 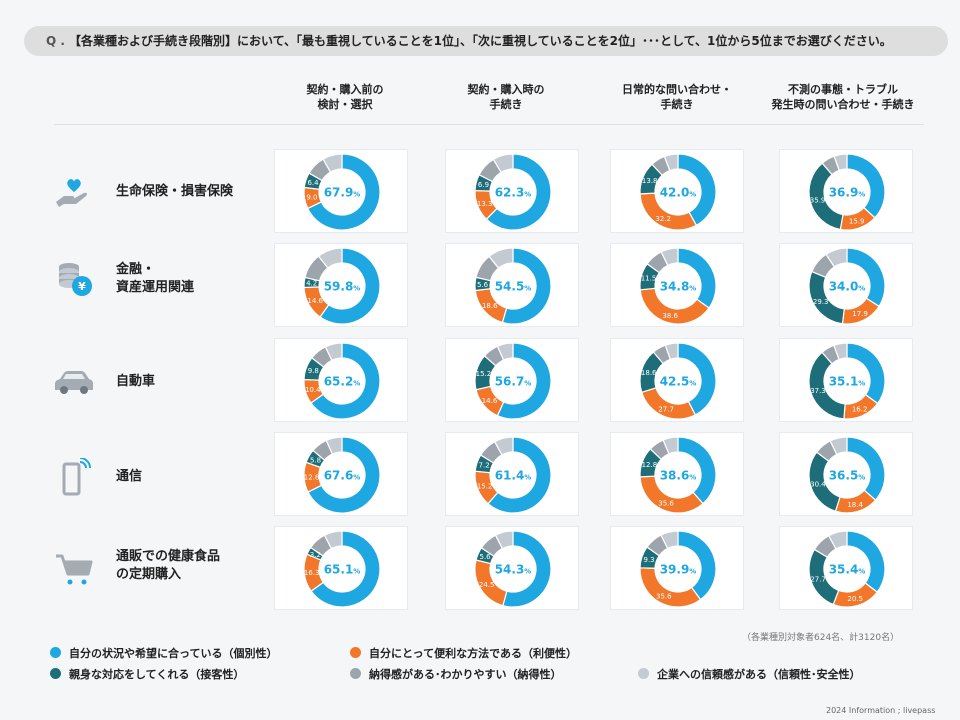 I want to click on donut-card: 18.4 30.4 36.5%, so click(x=846, y=474).